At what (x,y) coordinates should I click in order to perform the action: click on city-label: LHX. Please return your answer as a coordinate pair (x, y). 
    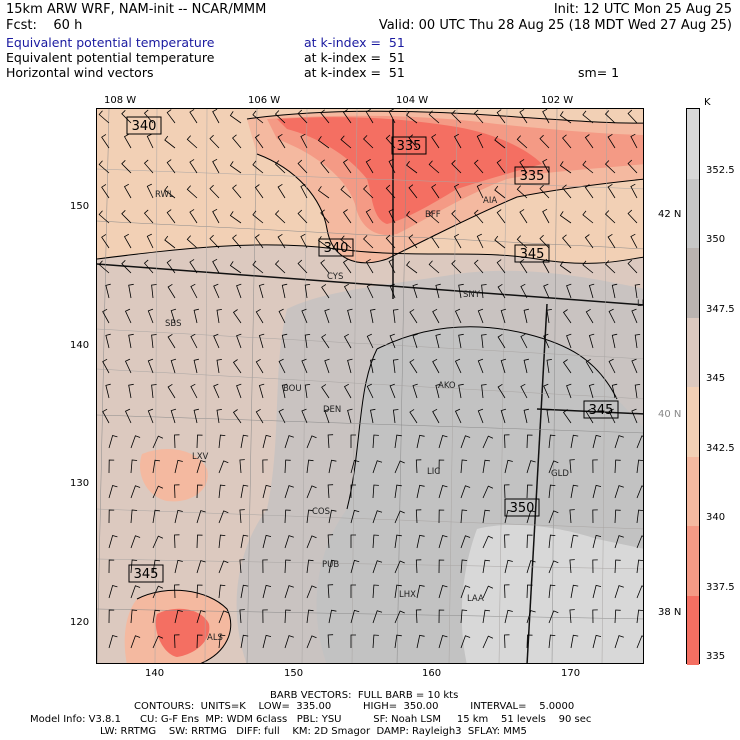
    Looking at the image, I should click on (407, 595).